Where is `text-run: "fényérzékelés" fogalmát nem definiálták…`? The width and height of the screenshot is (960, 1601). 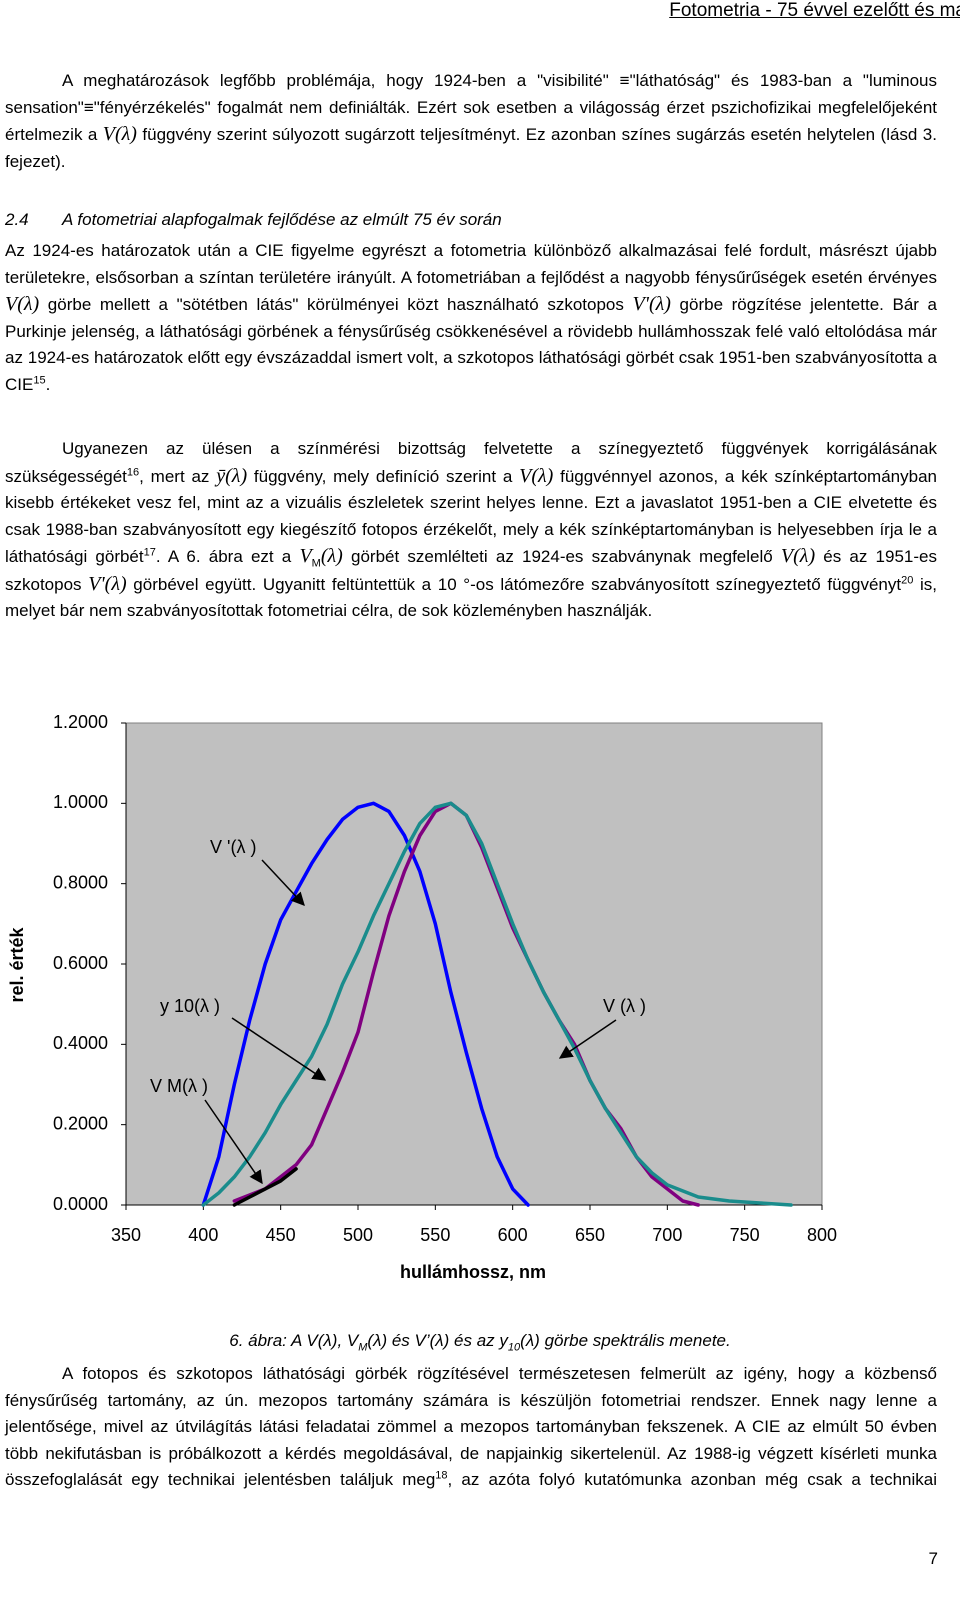 text-run: "fényérzékelés" fogalmát nem definiálták… is located at coordinates (471, 121).